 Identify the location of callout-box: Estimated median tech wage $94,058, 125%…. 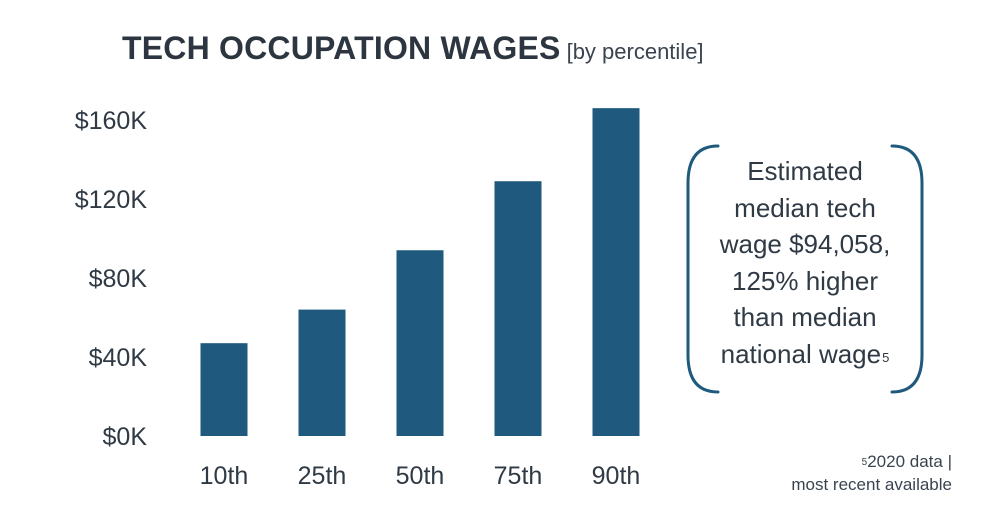
(805, 269).